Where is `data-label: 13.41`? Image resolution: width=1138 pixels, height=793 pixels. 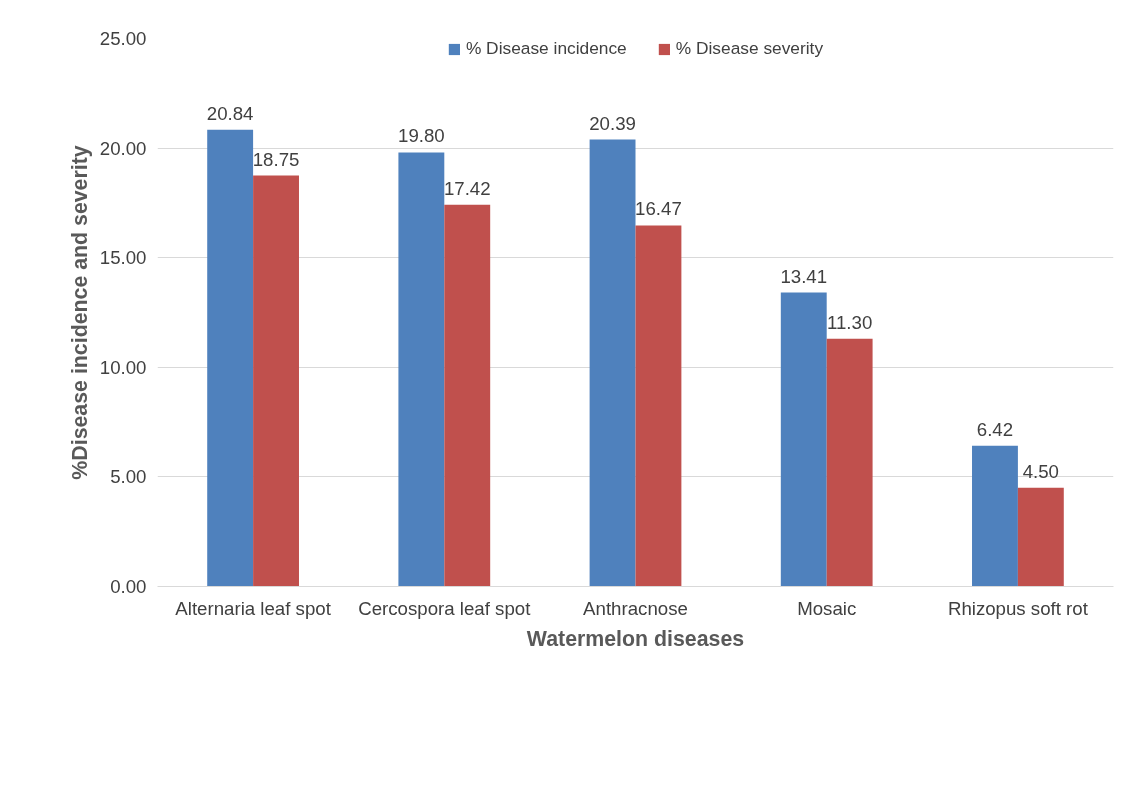 data-label: 13.41 is located at coordinates (804, 276).